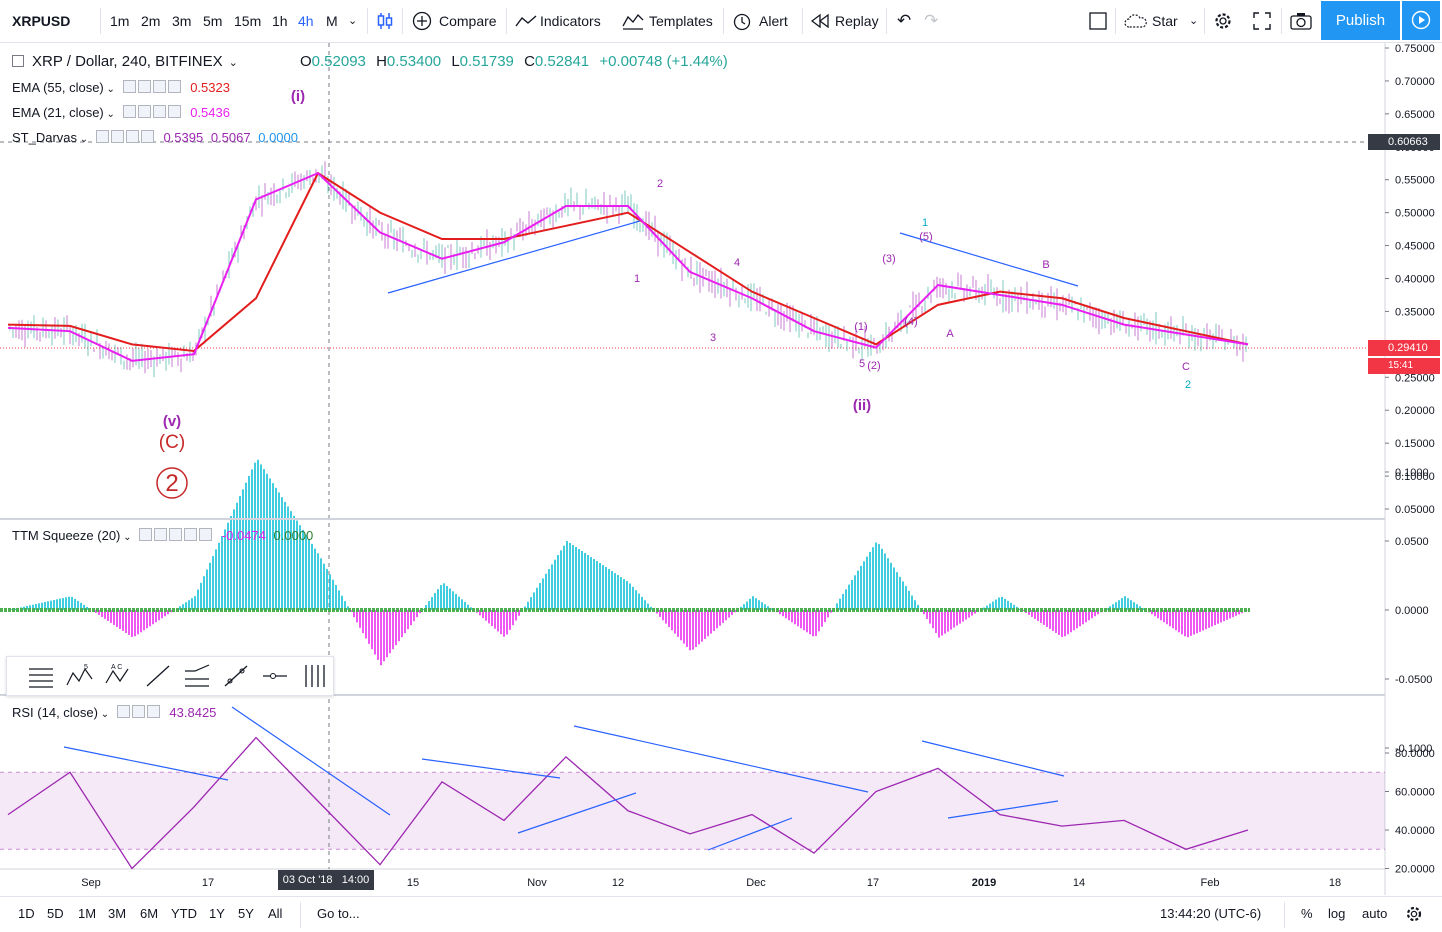 The height and width of the screenshot is (932, 1442). I want to click on templates-icon, so click(633, 21).